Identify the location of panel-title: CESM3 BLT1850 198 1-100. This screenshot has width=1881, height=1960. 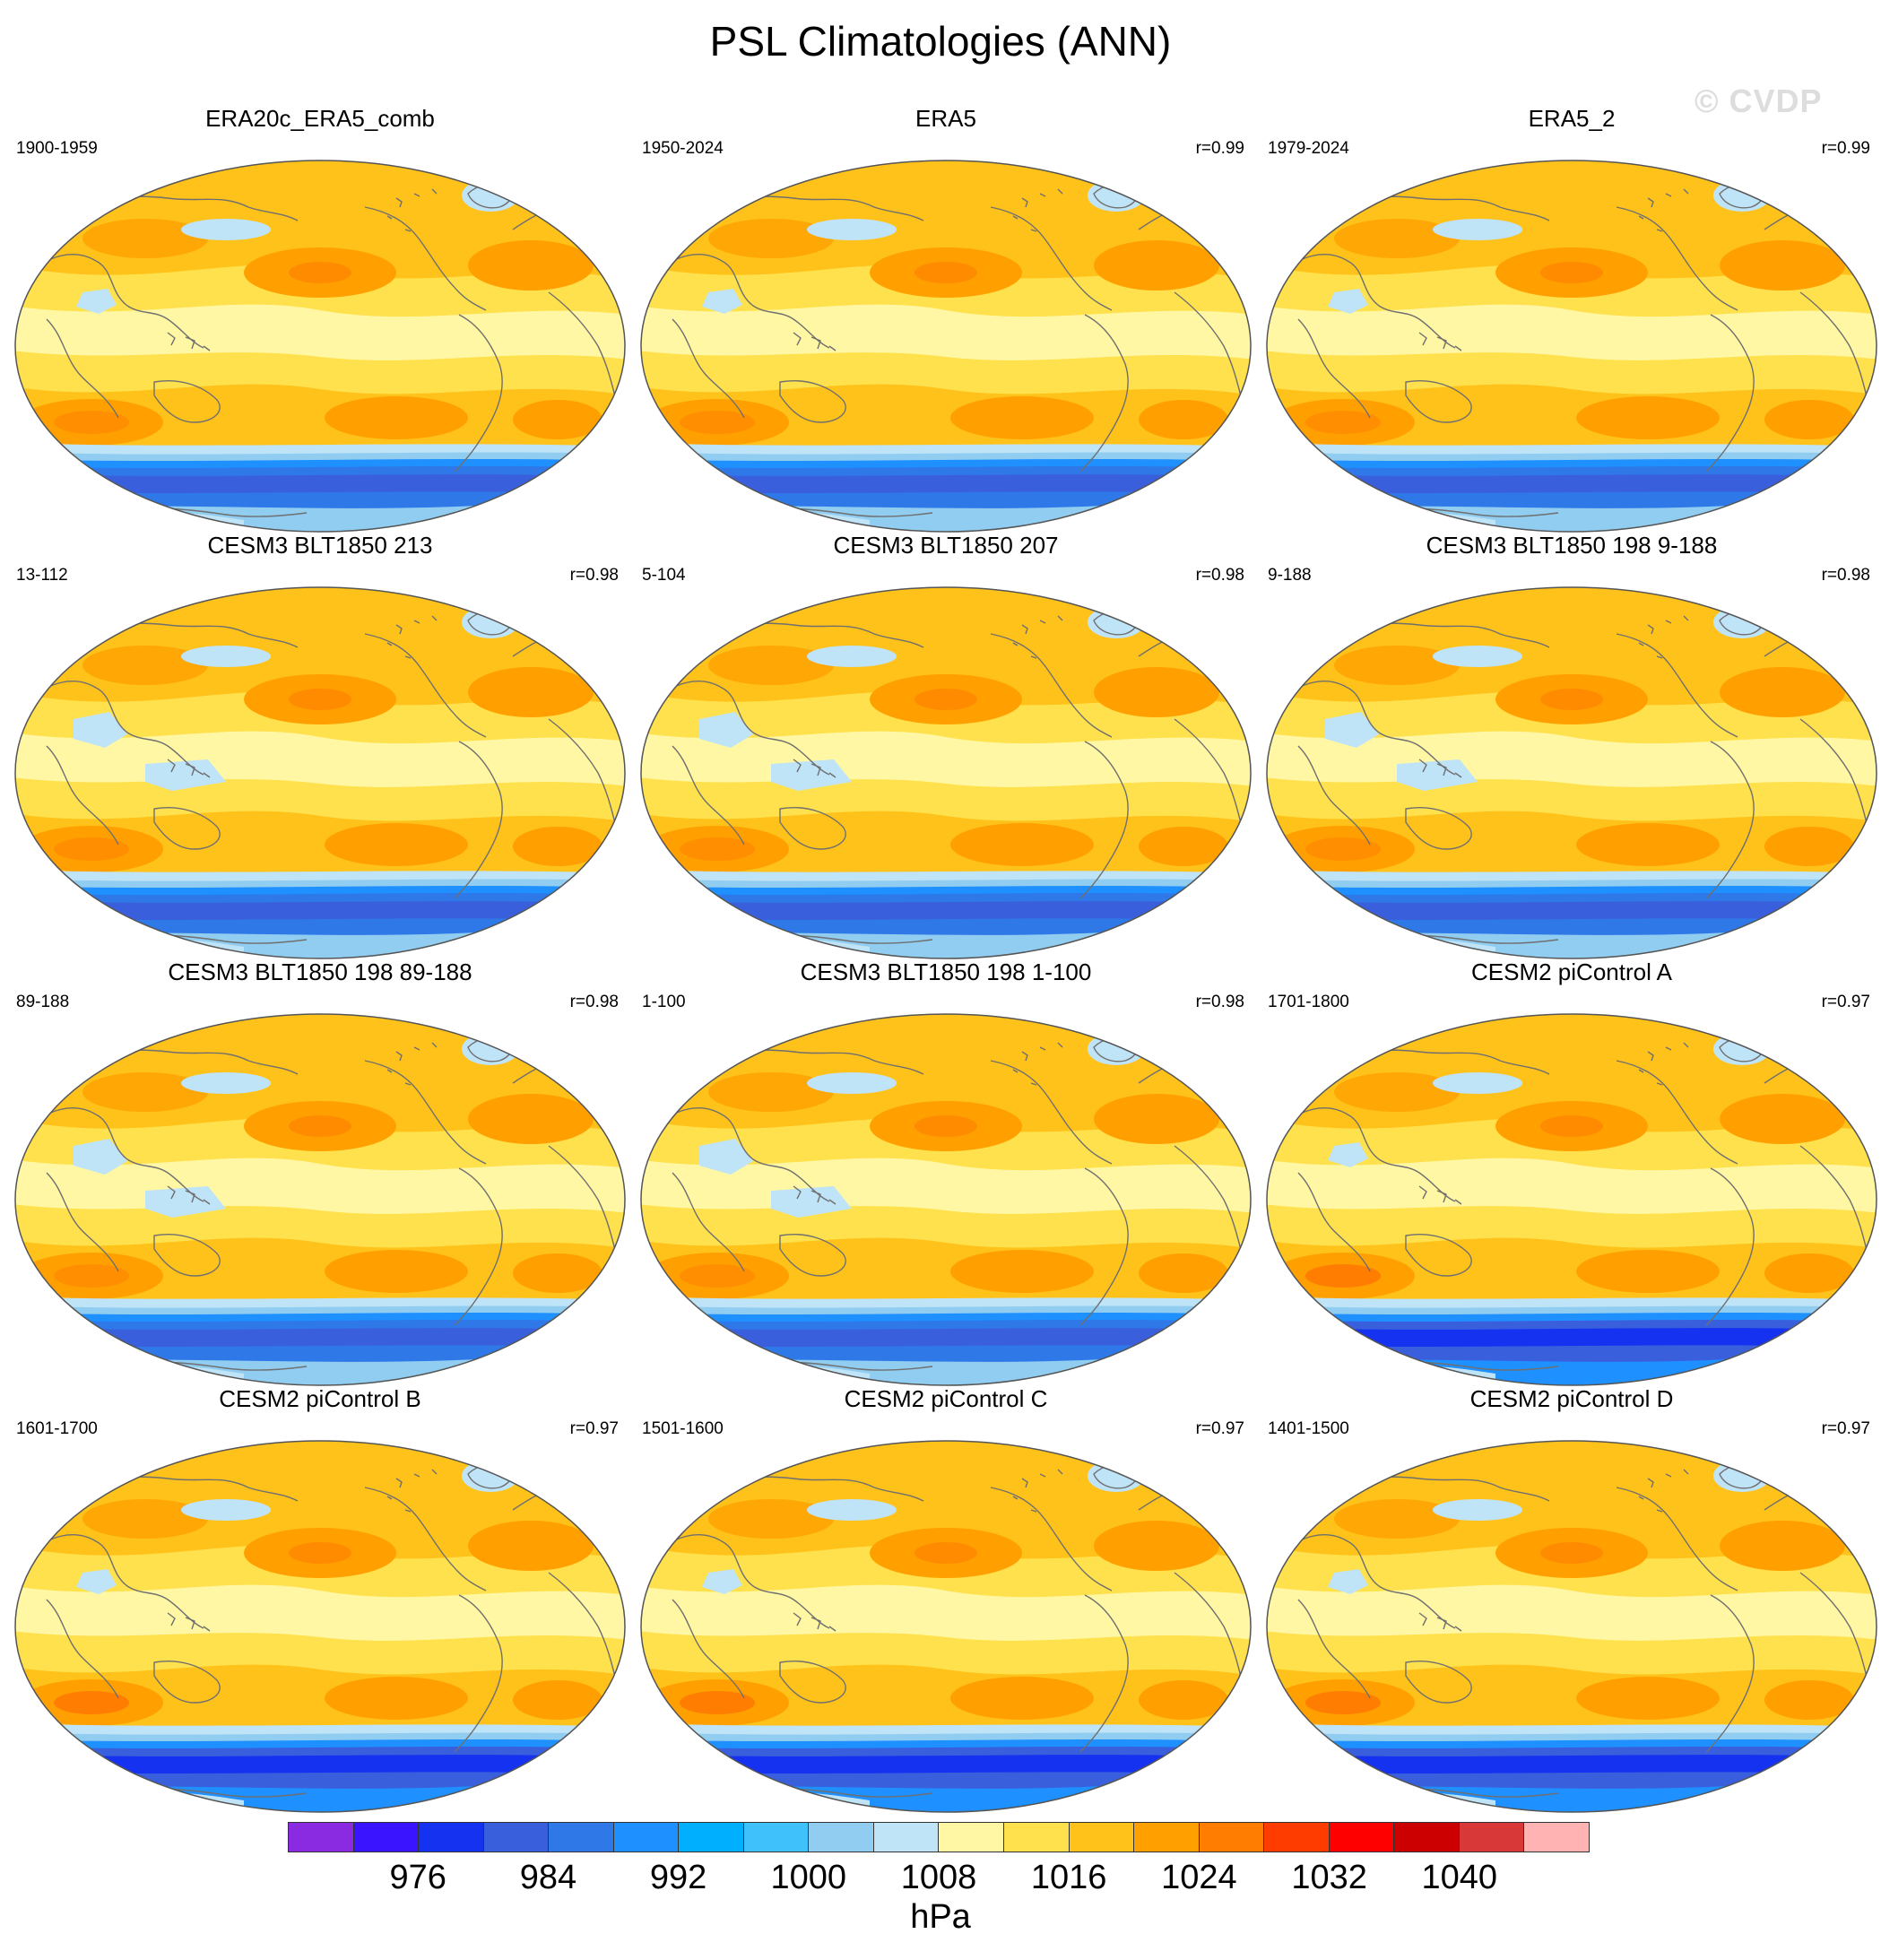
(946, 971).